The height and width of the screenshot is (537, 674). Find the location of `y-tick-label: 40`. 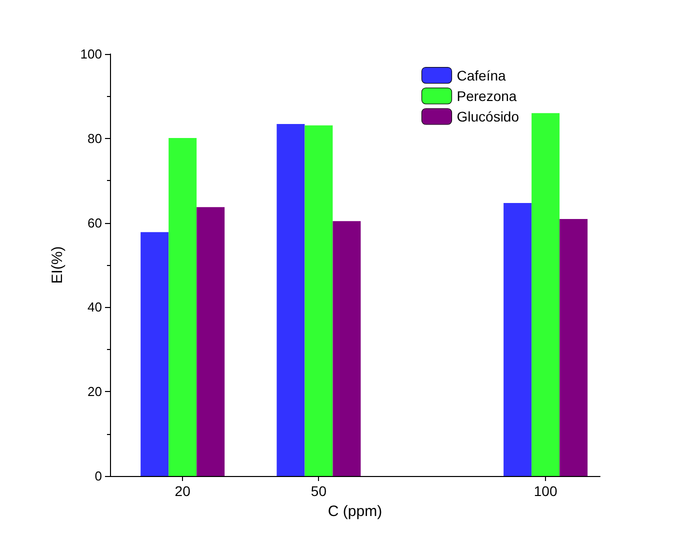

y-tick-label: 40 is located at coordinates (95, 307).